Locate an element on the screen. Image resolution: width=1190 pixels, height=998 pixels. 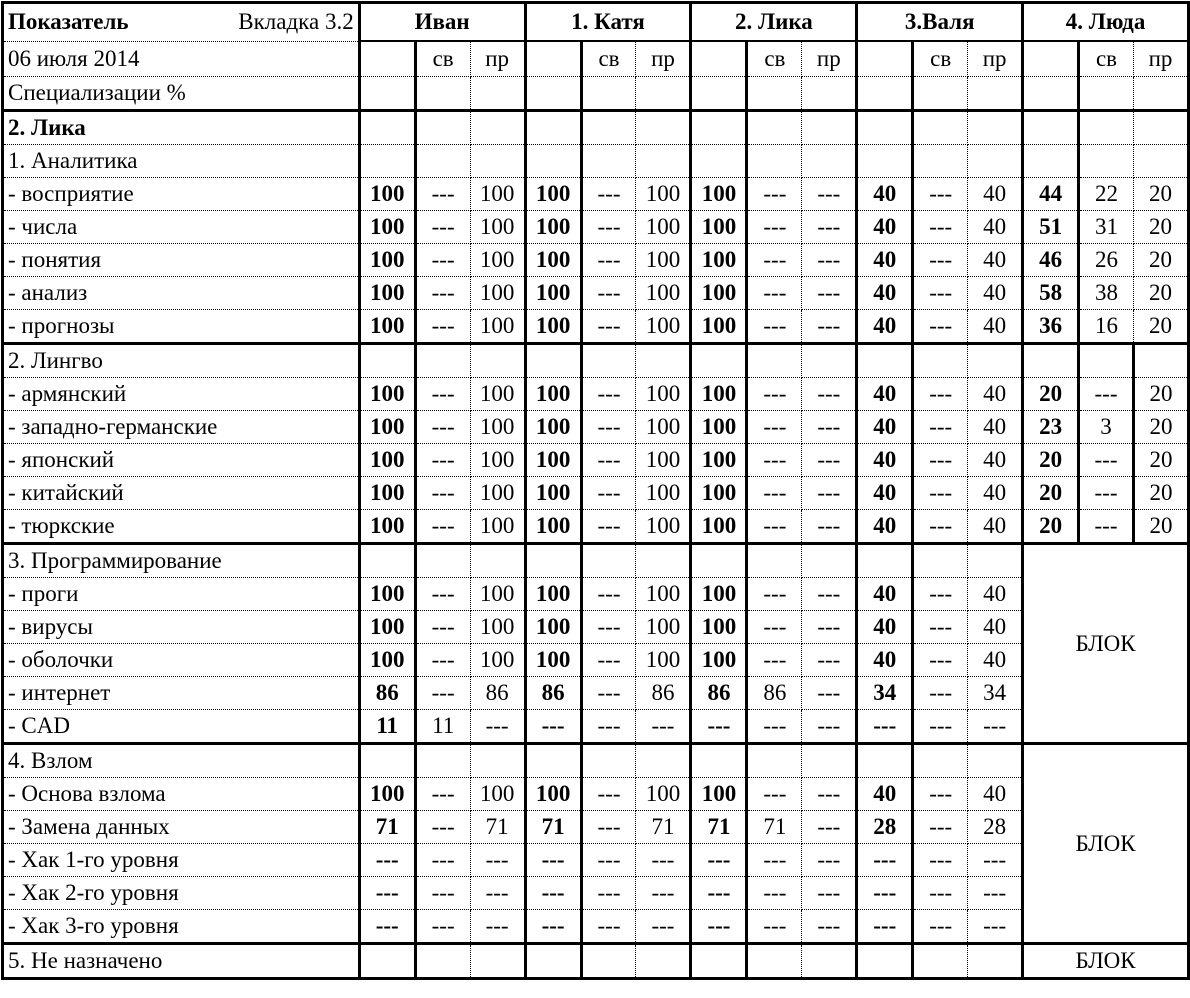
section-title: 3. Программирование is located at coordinates (181, 560).